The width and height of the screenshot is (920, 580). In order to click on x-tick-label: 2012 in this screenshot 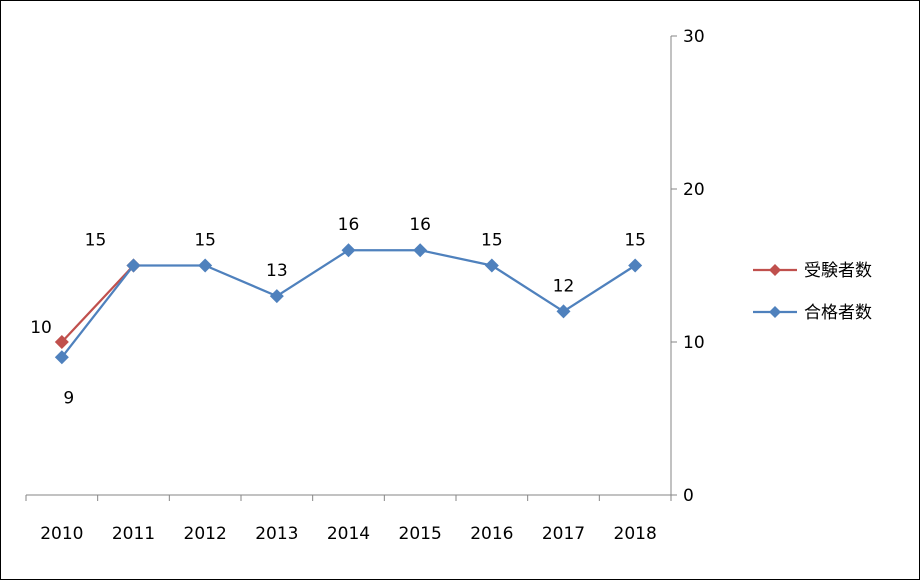, I will do `click(205, 534)`.